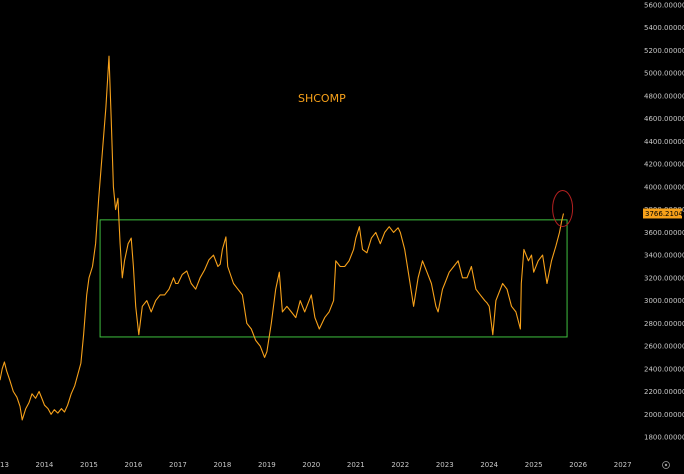 This screenshot has height=474, width=684. Describe the element at coordinates (664, 74) in the screenshot. I see `y-tick-label: 5000.000000` at that location.